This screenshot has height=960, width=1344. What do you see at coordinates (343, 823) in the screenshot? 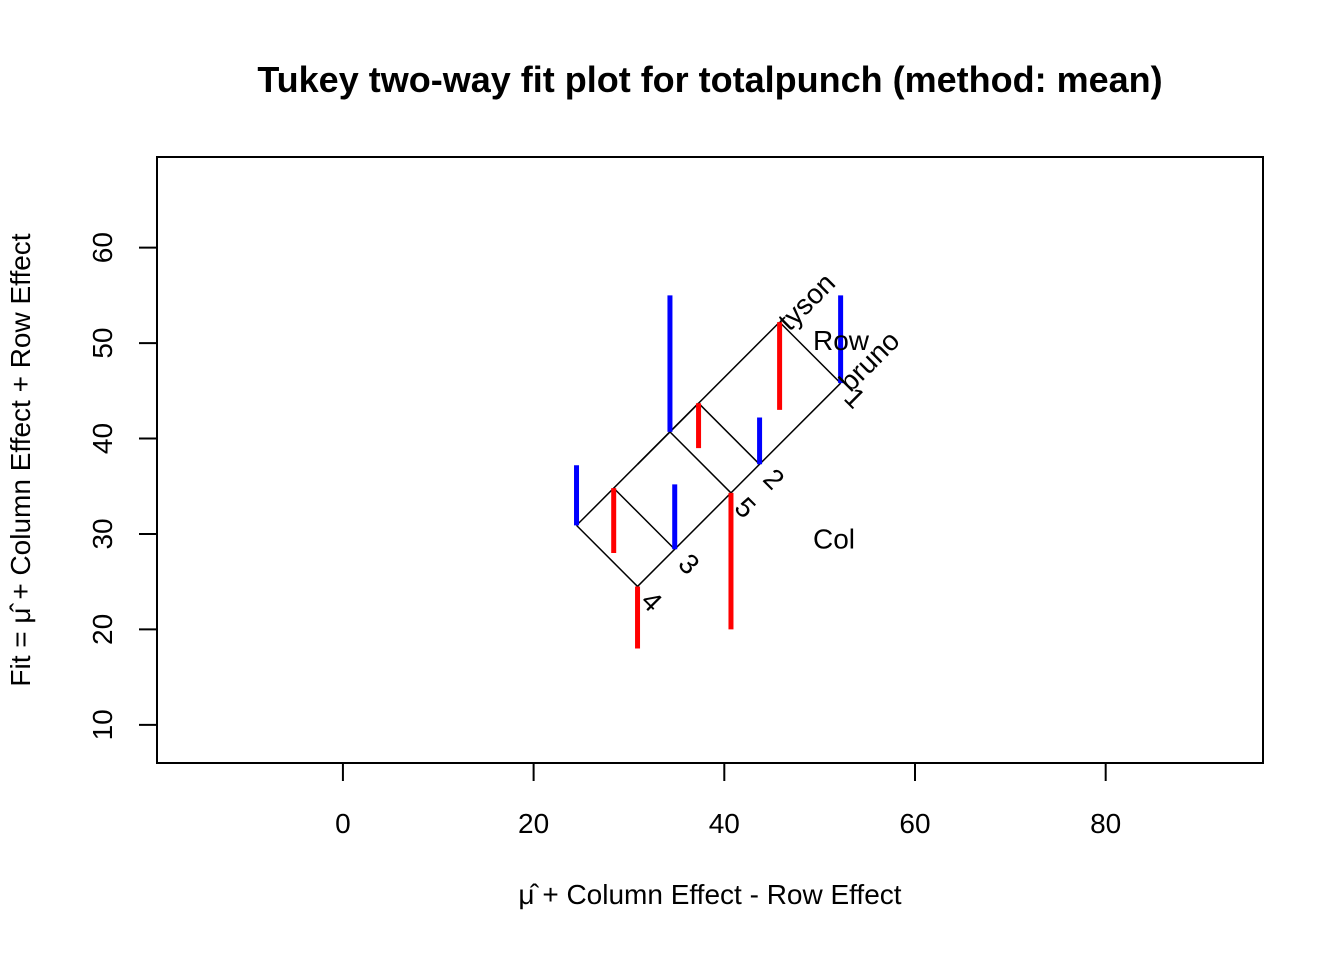
I see `x-tick-label: 0` at bounding box center [343, 823].